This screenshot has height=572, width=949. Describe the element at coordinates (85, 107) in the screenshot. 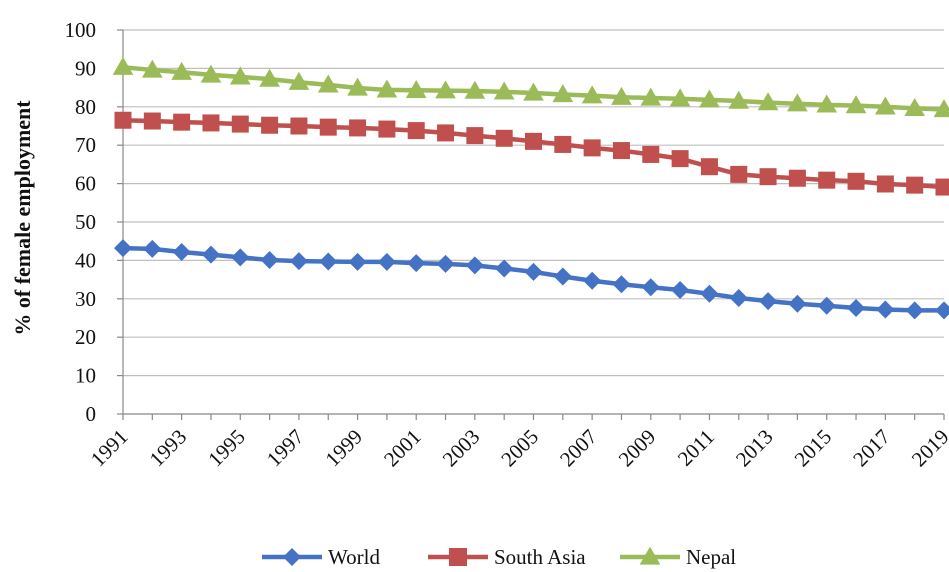

I see `y-tick-label: 80` at that location.